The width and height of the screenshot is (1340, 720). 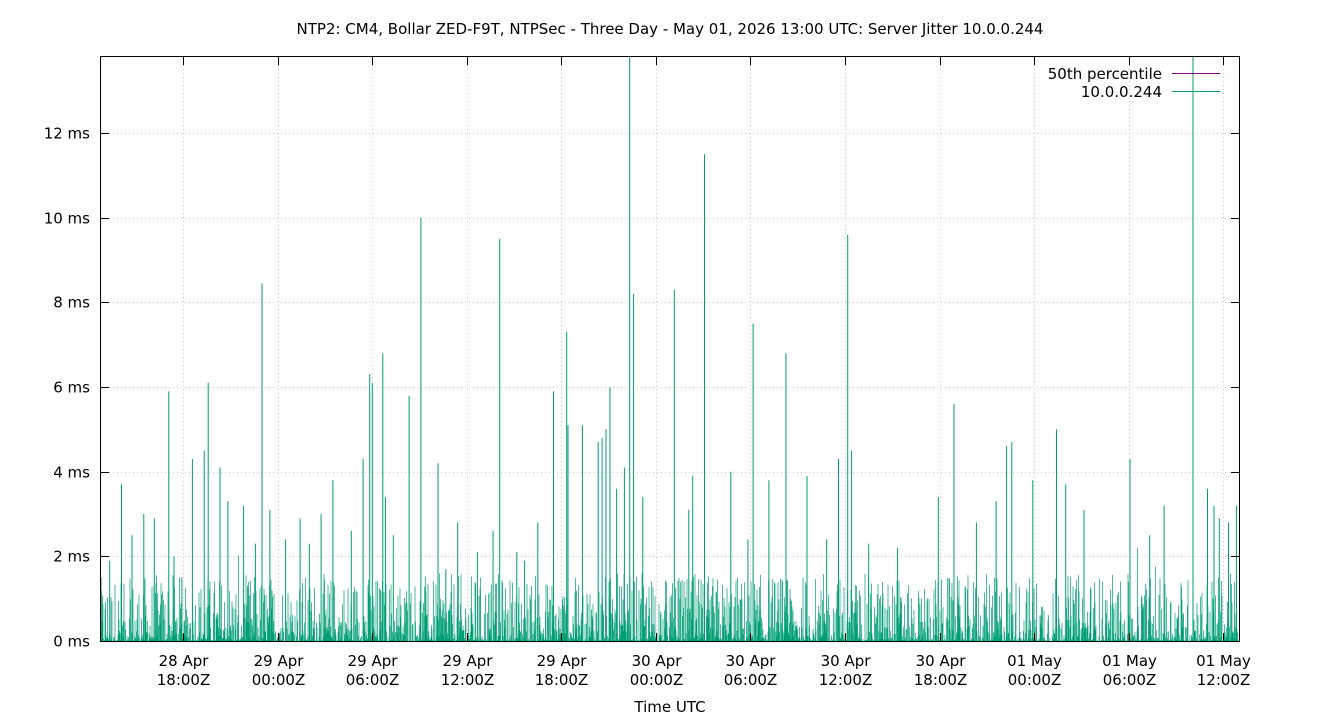 What do you see at coordinates (1121, 92) in the screenshot?
I see `legend-label-server: 10.0.0.244` at bounding box center [1121, 92].